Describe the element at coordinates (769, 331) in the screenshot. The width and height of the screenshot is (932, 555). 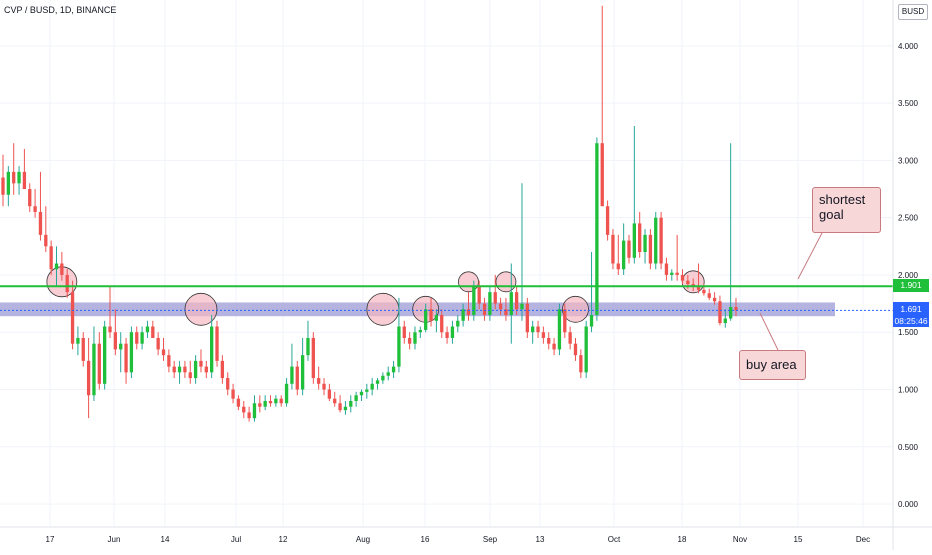
I see `buy-callout-pointer` at that location.